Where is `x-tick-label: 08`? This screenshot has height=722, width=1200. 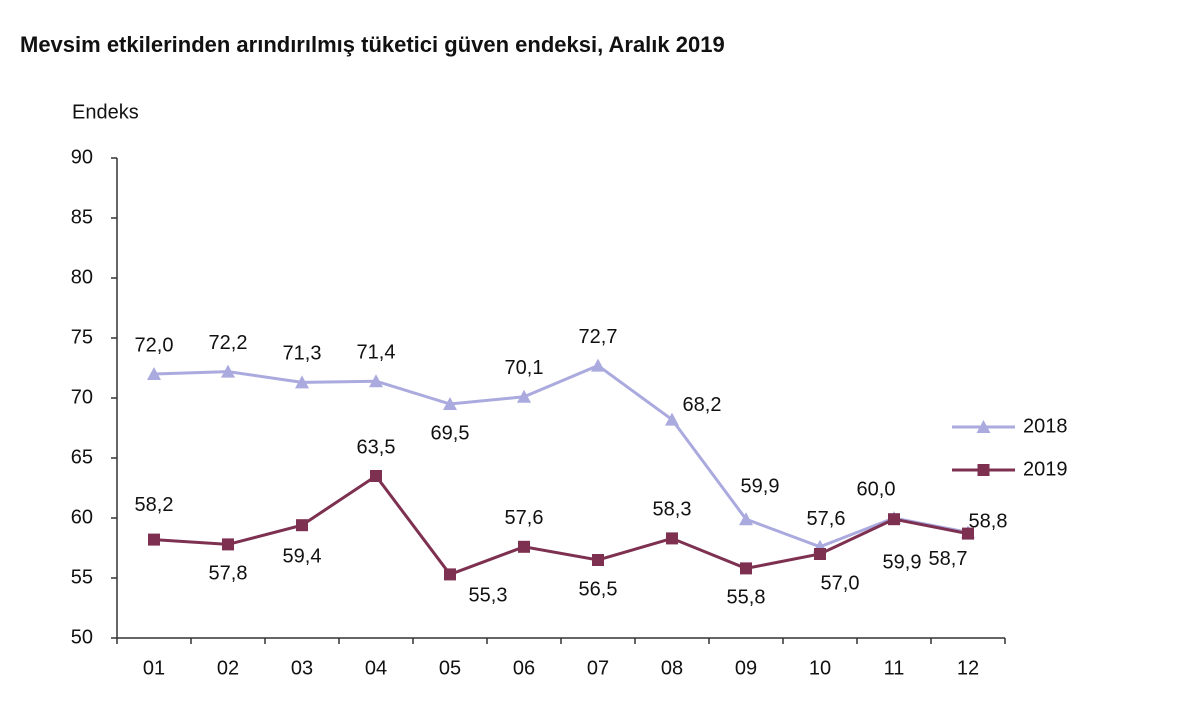 x-tick-label: 08 is located at coordinates (672, 668).